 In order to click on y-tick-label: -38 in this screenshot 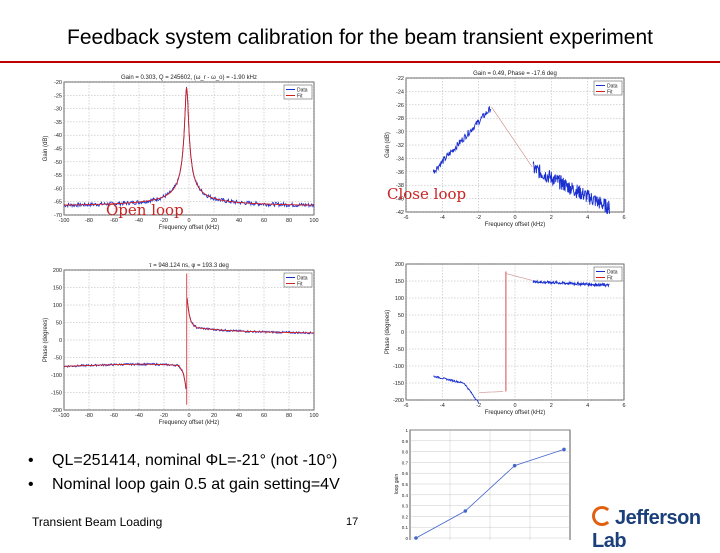, I will do `click(400, 186)`.